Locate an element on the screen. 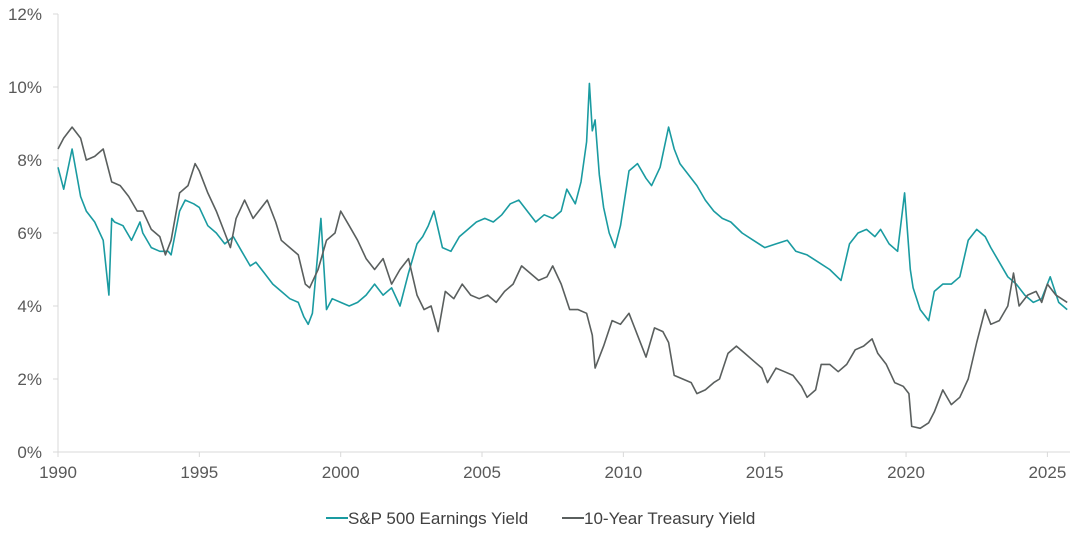 Image resolution: width=1080 pixels, height=541 pixels. y-tick-label: 12% is located at coordinates (25, 14).